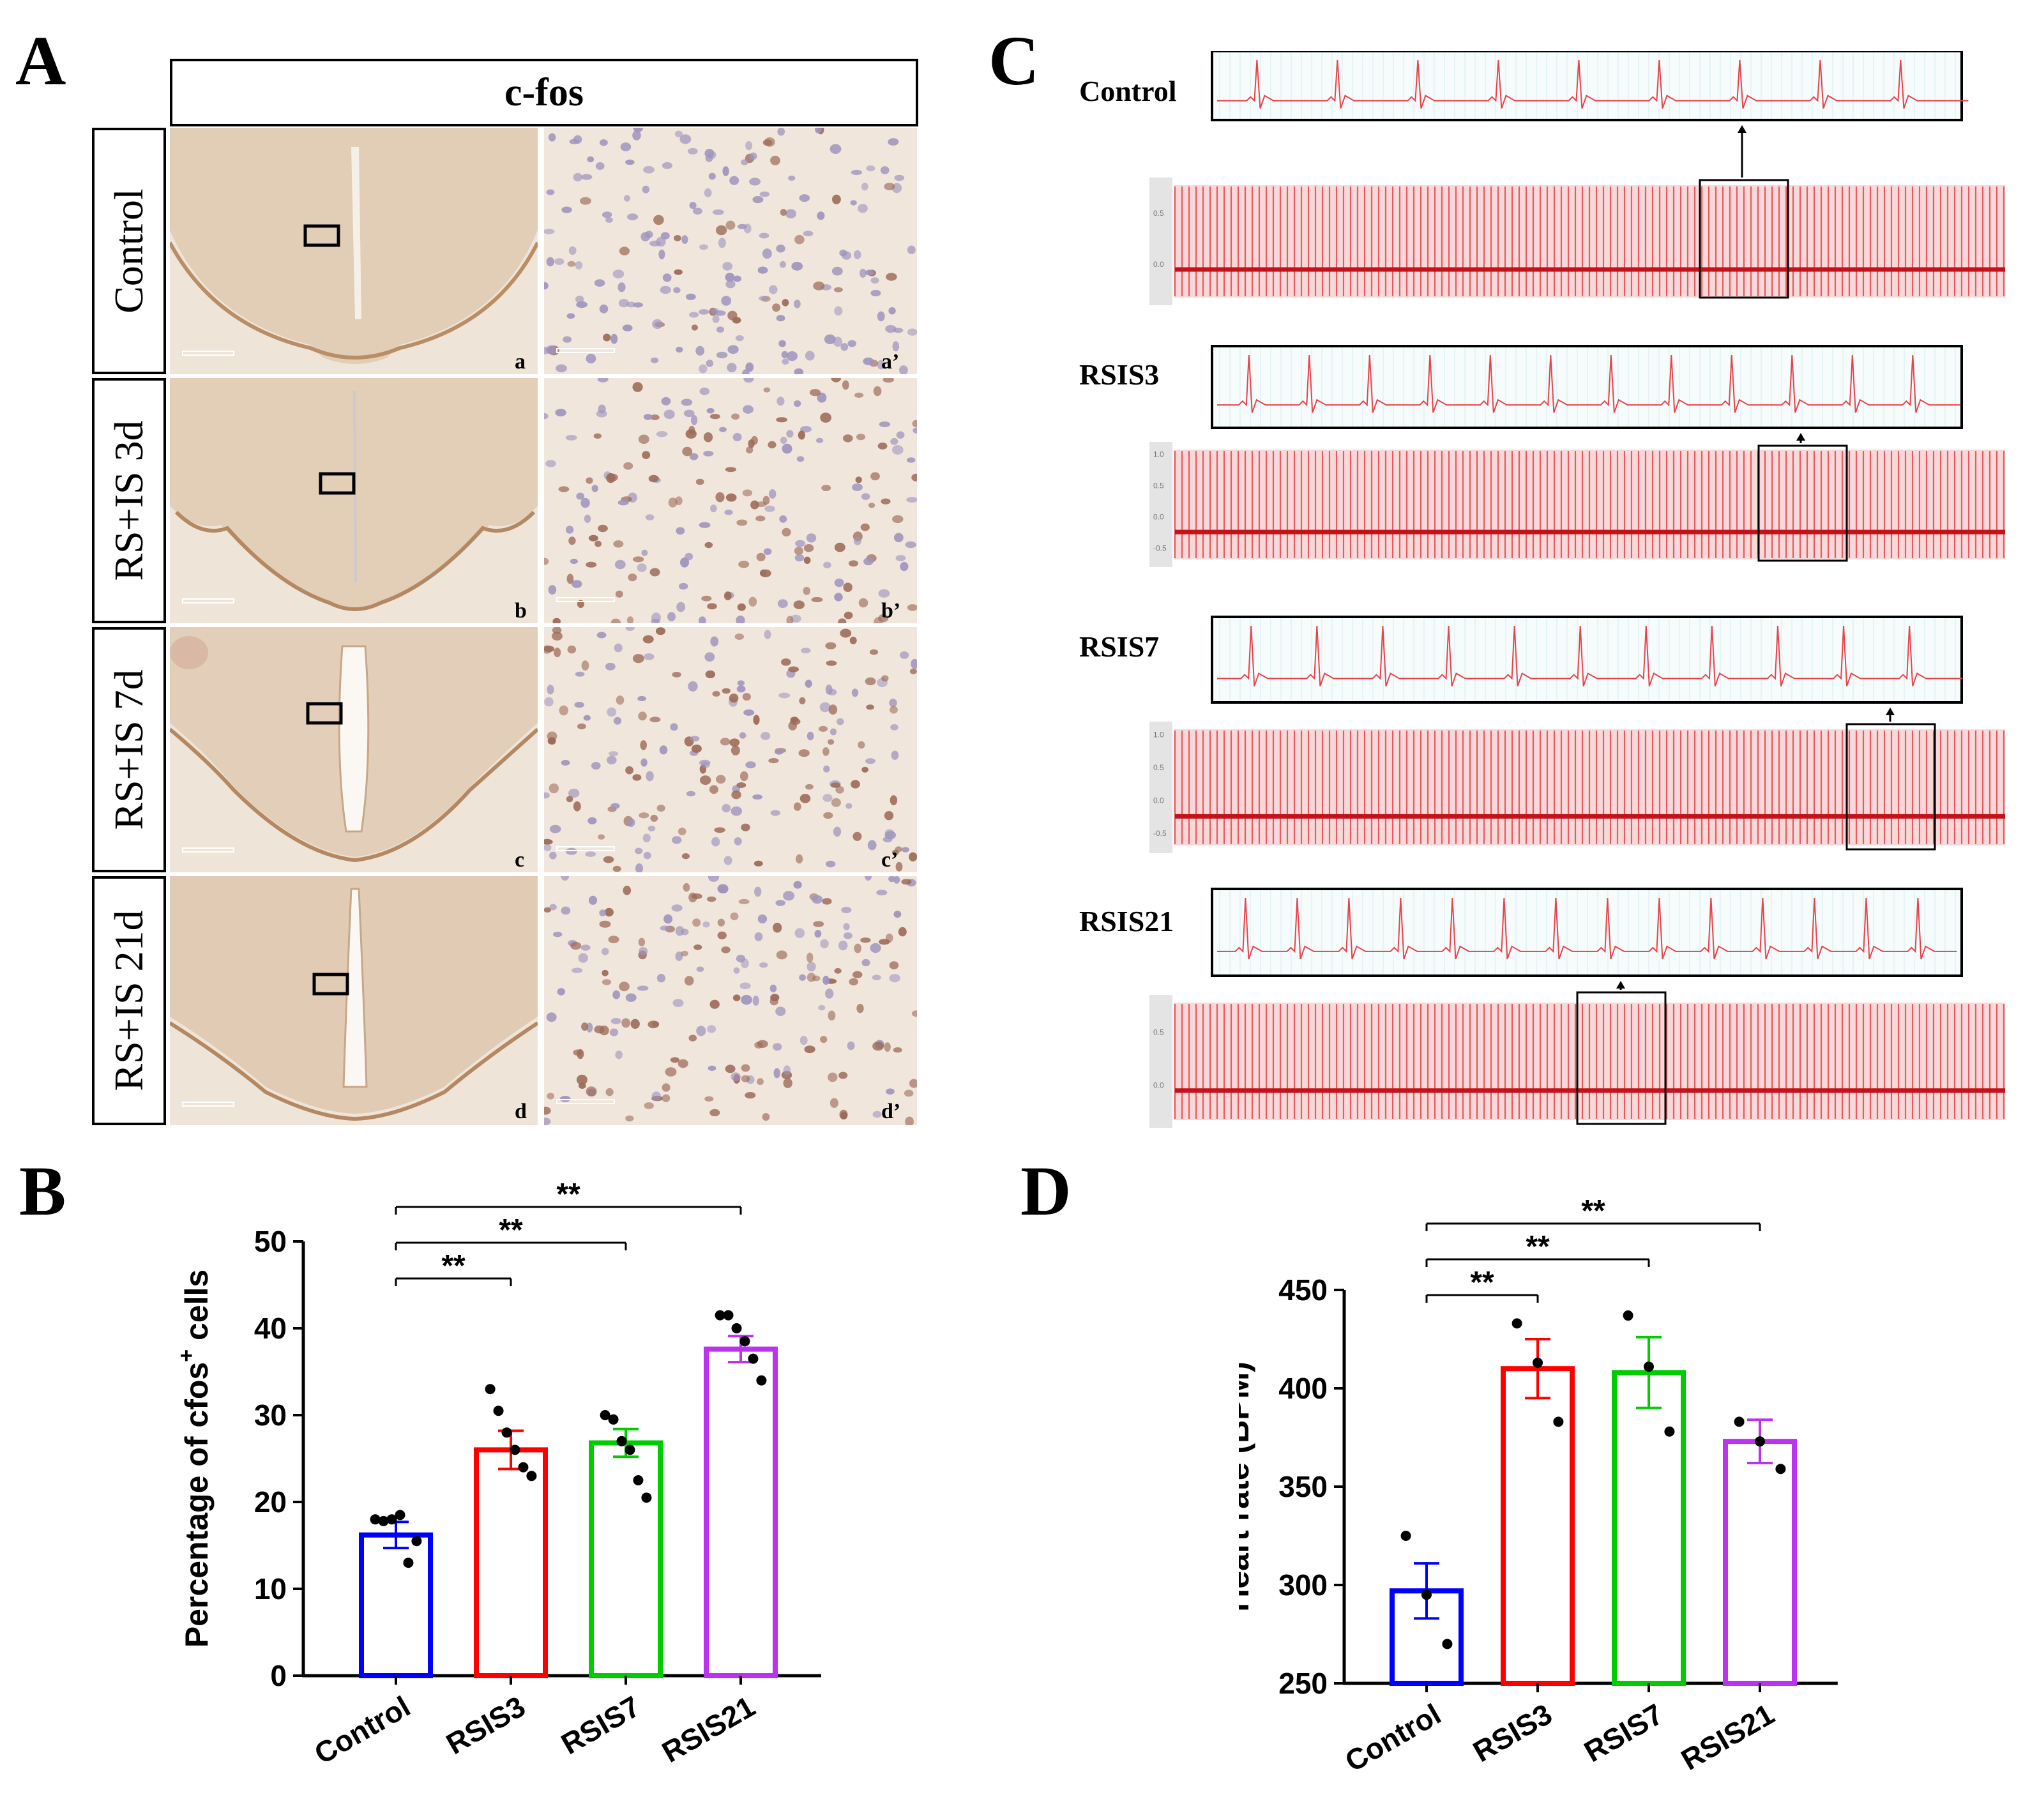  What do you see at coordinates (129, 1000) in the screenshot?
I see `row-label-rsis21d: RS+IS 21d` at bounding box center [129, 1000].